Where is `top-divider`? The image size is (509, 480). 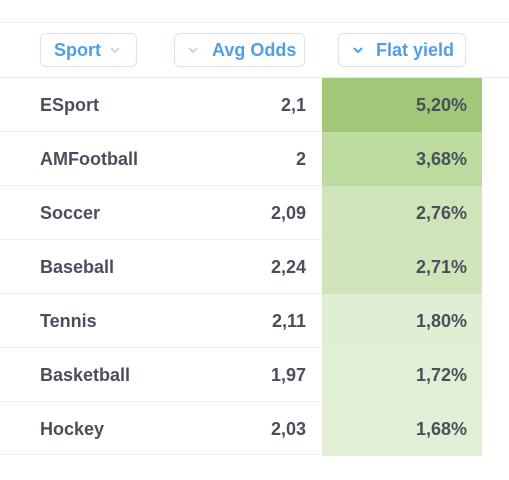
top-divider is located at coordinates (254, 22).